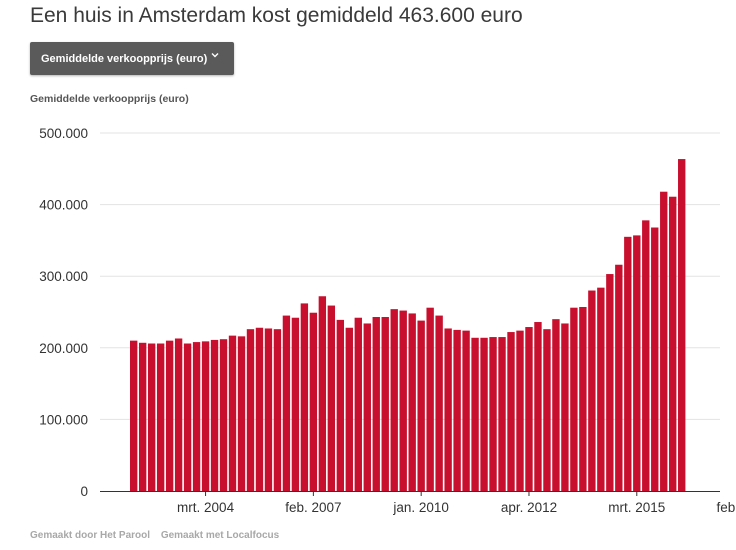 The image size is (736, 550). Describe the element at coordinates (63, 276) in the screenshot. I see `y-tick-label: 300.000` at that location.